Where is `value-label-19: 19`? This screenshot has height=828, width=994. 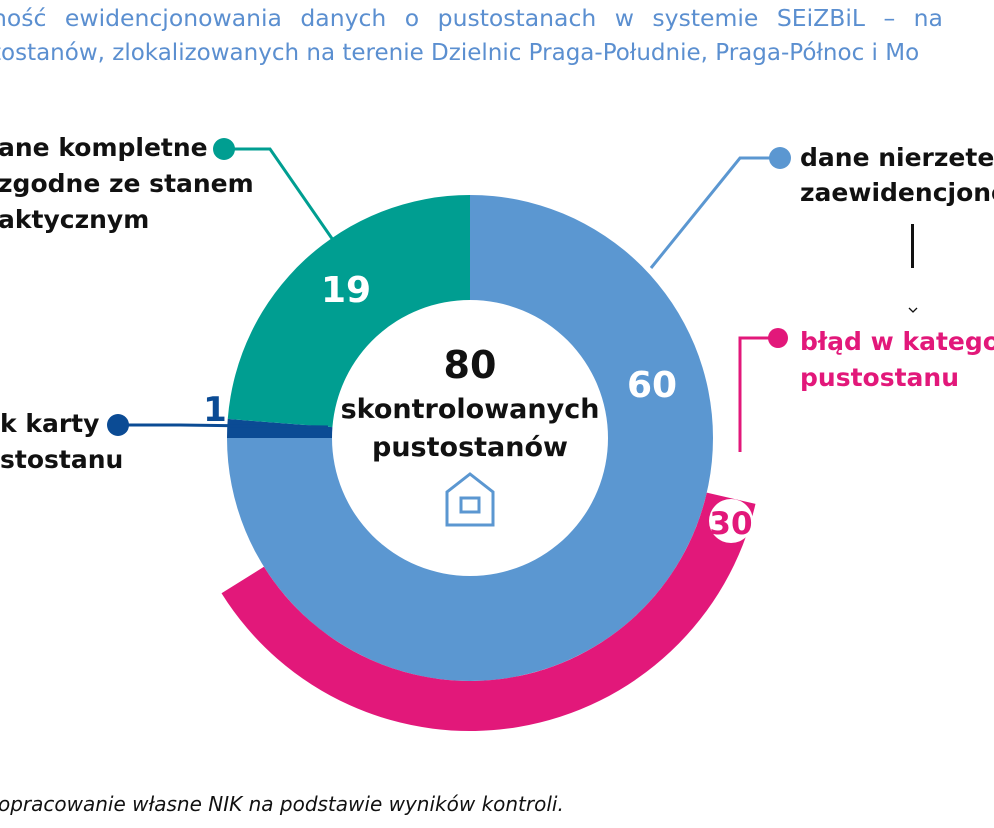 value-label-19: 19 is located at coordinates (346, 290).